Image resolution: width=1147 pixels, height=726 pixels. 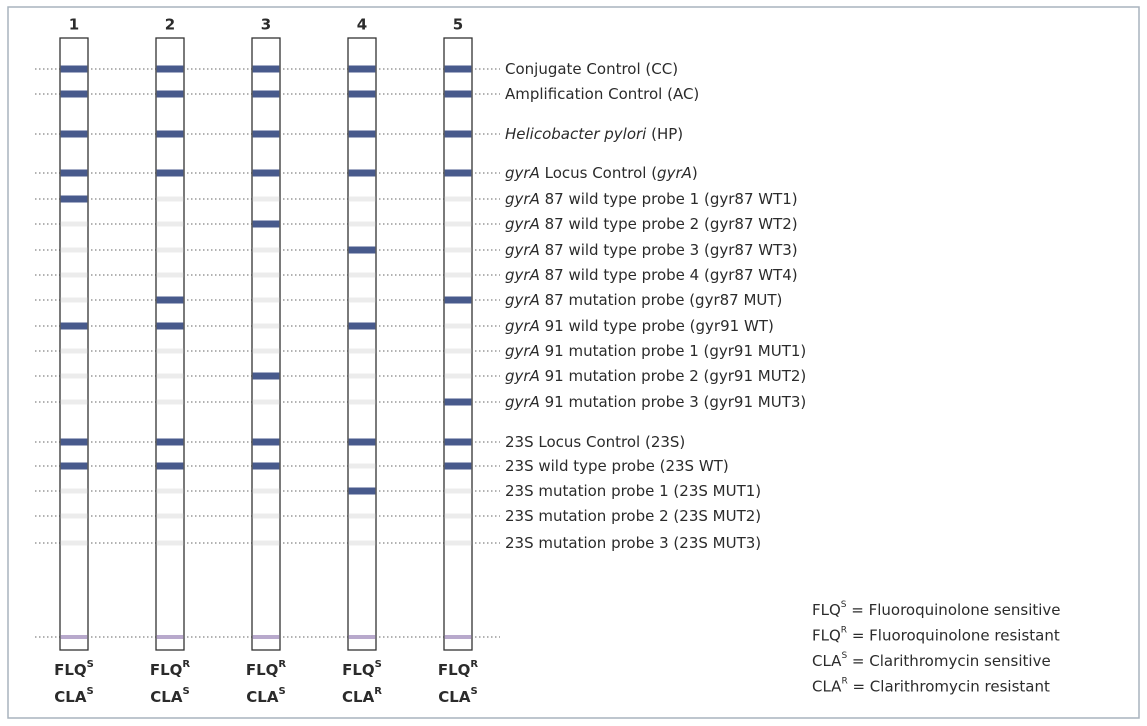 I want to click on legend-base: CLA, so click(x=827, y=686).